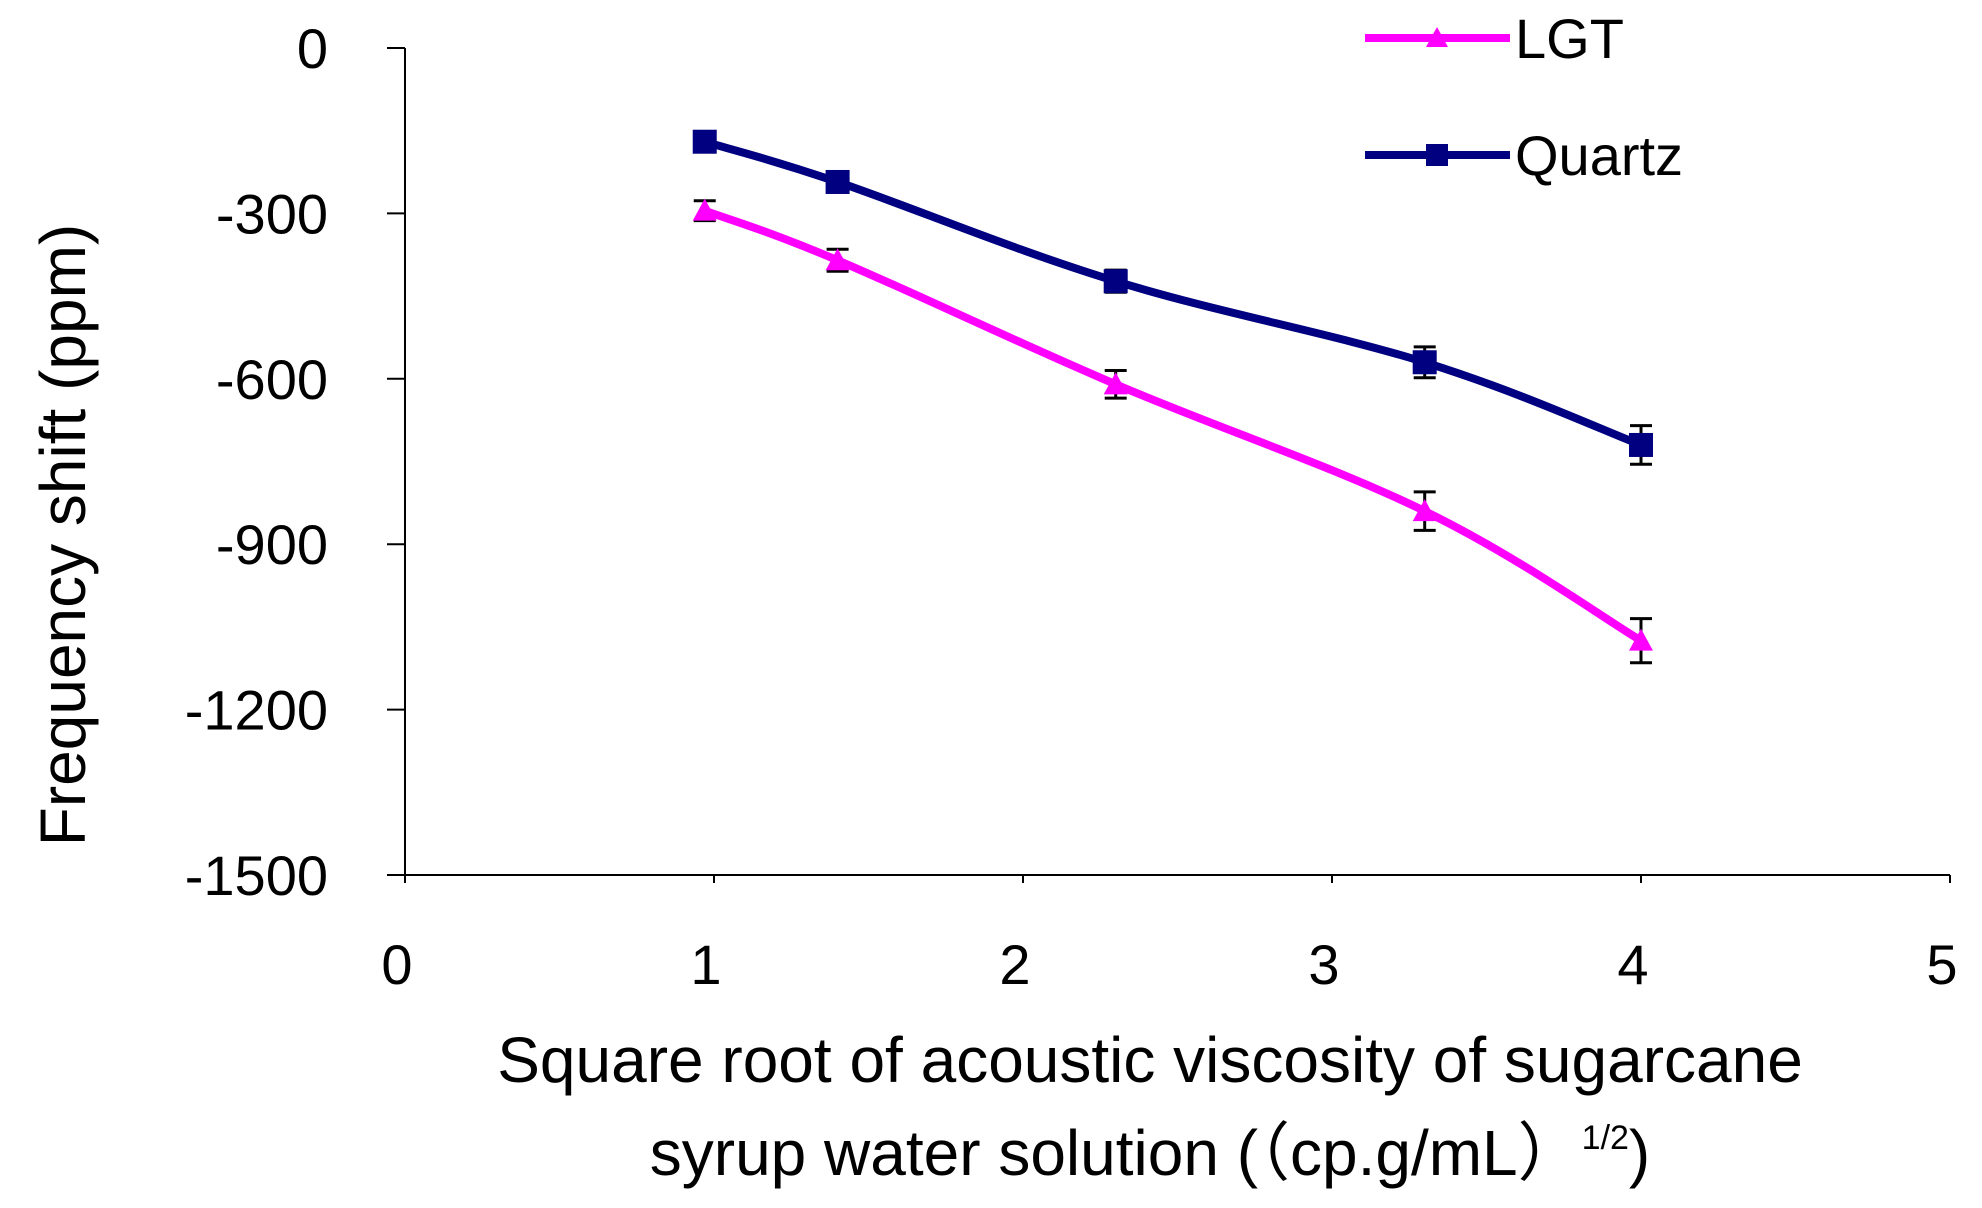 This screenshot has width=1982, height=1208. I want to click on legend-lgt-marker, so click(1437, 37).